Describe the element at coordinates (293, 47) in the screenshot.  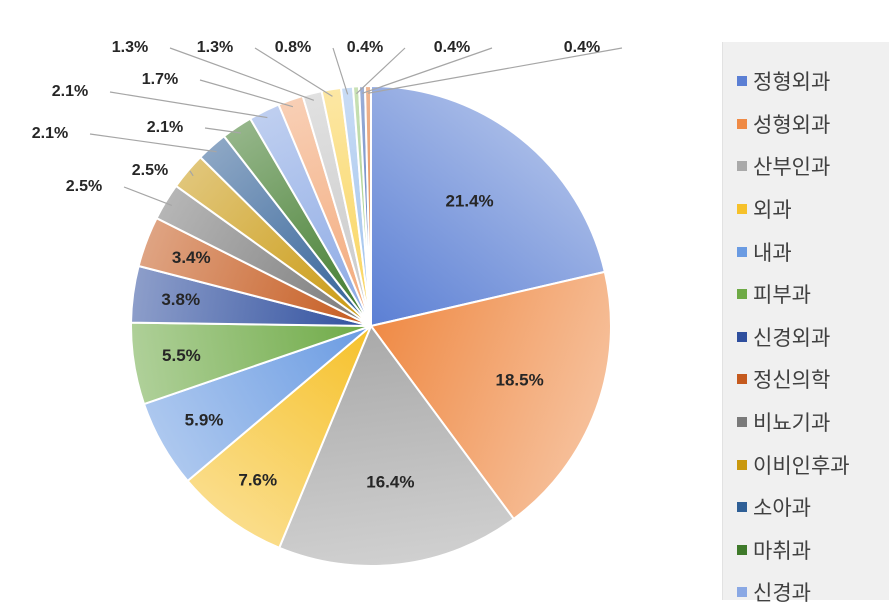
I see `data-label: 0.8%` at that location.